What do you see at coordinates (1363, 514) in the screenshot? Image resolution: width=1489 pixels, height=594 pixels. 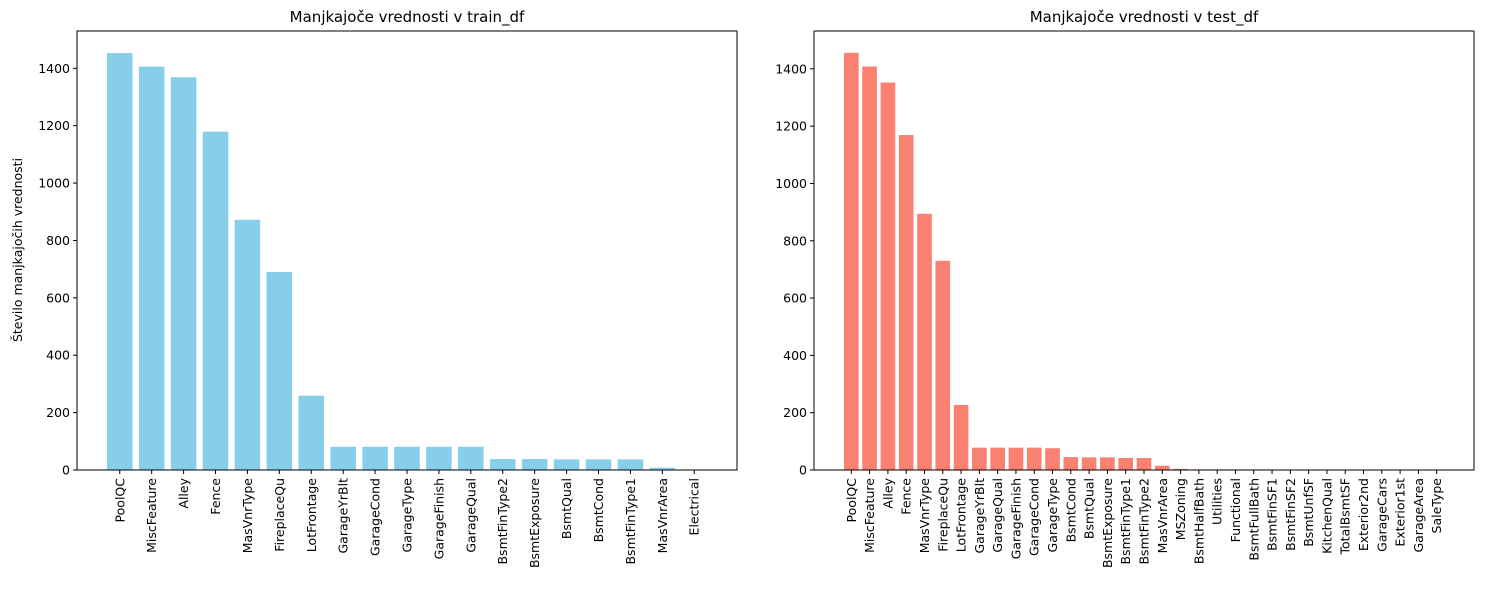 I see `test-x-tick-label: Exterior2nd` at bounding box center [1363, 514].